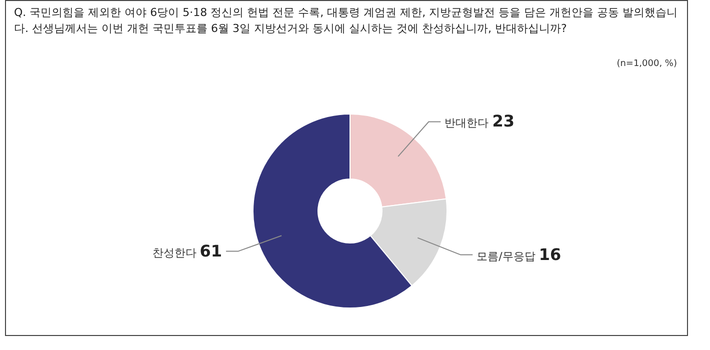 Image resolution: width=710 pixels, height=350 pixels. I want to click on chart-title: Q. 국민의힘을 제외한 여야 6당이 5·18 정신의 헌법 전문 수록, 대통령 계엄권 제한, 지방균형발전 등을 담은 개헌안을 공동 발의했습니다. 선생님께서는 이번 개헌 국민투표를 6월 3일 지방선거와 동시에 실시하는 것에 찬성하십니까, 반대하십니까?, so click(346, 21).